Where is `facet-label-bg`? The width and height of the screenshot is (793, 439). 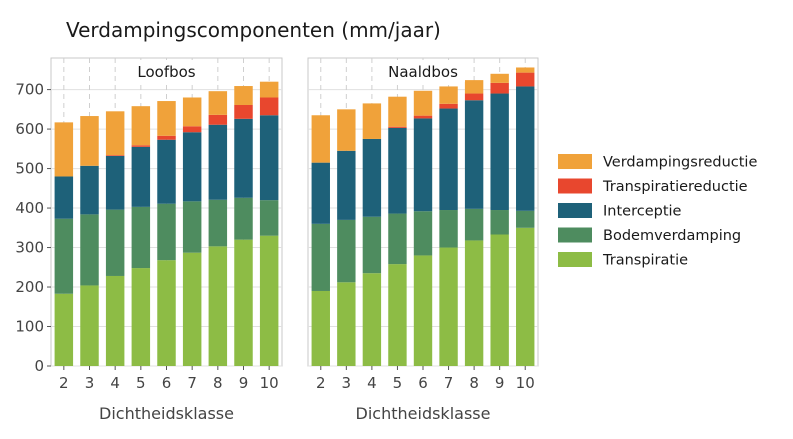
facet-label-bg is located at coordinates (166, 71).